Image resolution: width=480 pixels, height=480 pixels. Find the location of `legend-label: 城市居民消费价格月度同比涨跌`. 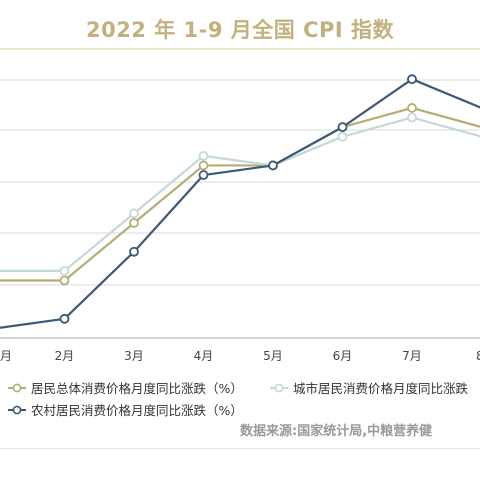

legend-label: 城市居民消费价格月度同比涨跌 is located at coordinates (381, 388).